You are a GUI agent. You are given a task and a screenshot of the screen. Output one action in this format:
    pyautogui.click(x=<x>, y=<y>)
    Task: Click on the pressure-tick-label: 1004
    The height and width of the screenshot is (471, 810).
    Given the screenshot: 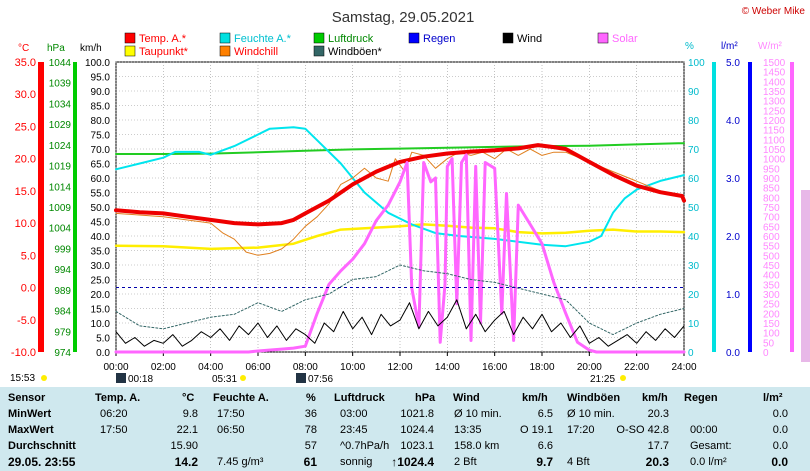 What is the action you would take?
    pyautogui.click(x=60, y=229)
    